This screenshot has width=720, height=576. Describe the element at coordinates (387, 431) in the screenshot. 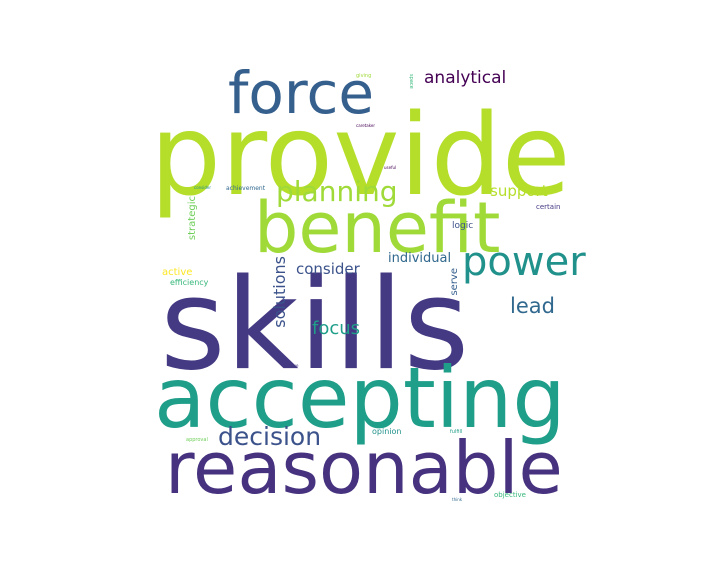

I see `word-opinion: opinion` at that location.